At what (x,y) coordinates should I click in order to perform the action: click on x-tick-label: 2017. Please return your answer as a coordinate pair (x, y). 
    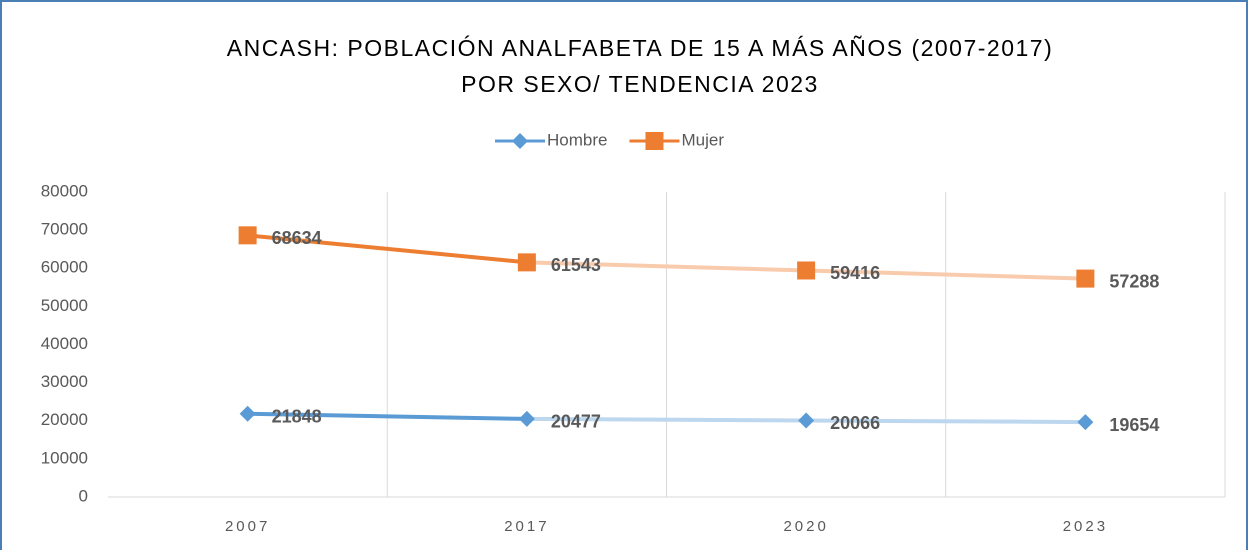
    Looking at the image, I should click on (526, 526).